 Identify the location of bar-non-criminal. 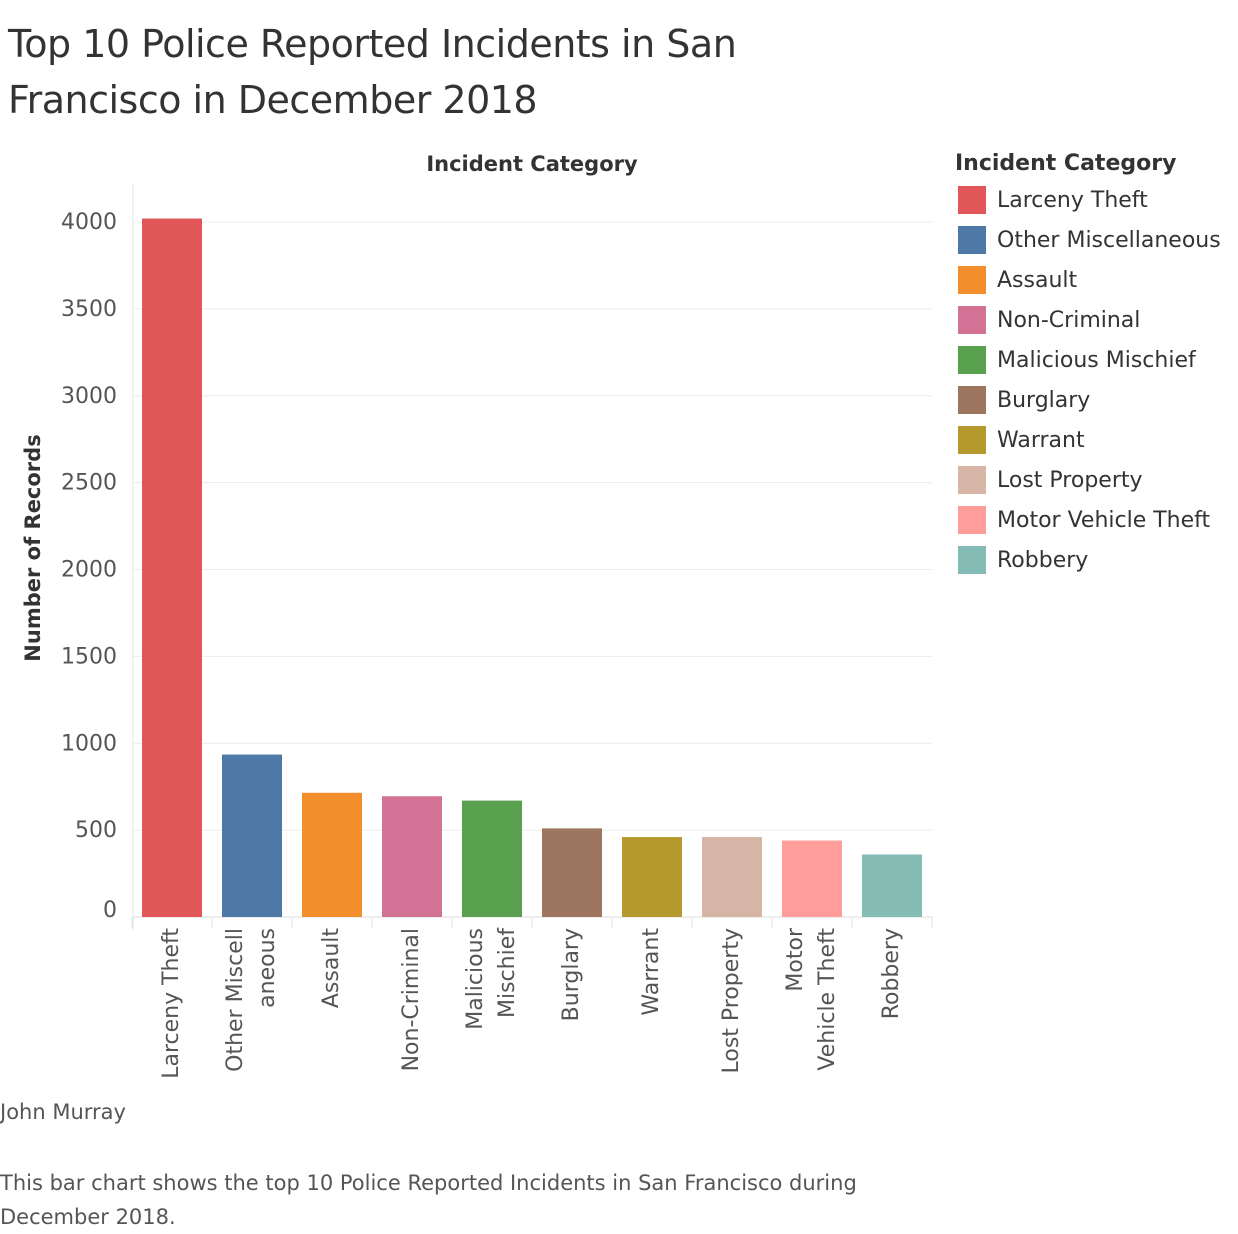
(412, 856).